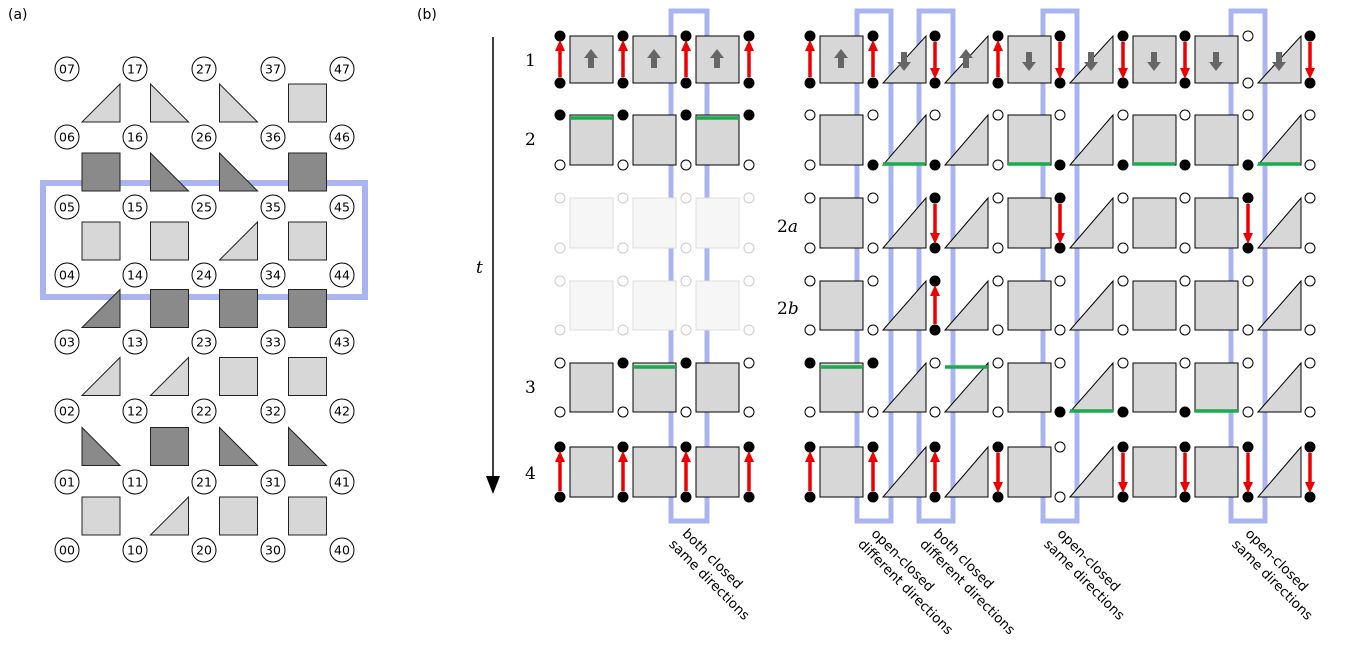 This screenshot has width=1359, height=652. What do you see at coordinates (493, 485) in the screenshot?
I see `time-axis-arrowhead` at bounding box center [493, 485].